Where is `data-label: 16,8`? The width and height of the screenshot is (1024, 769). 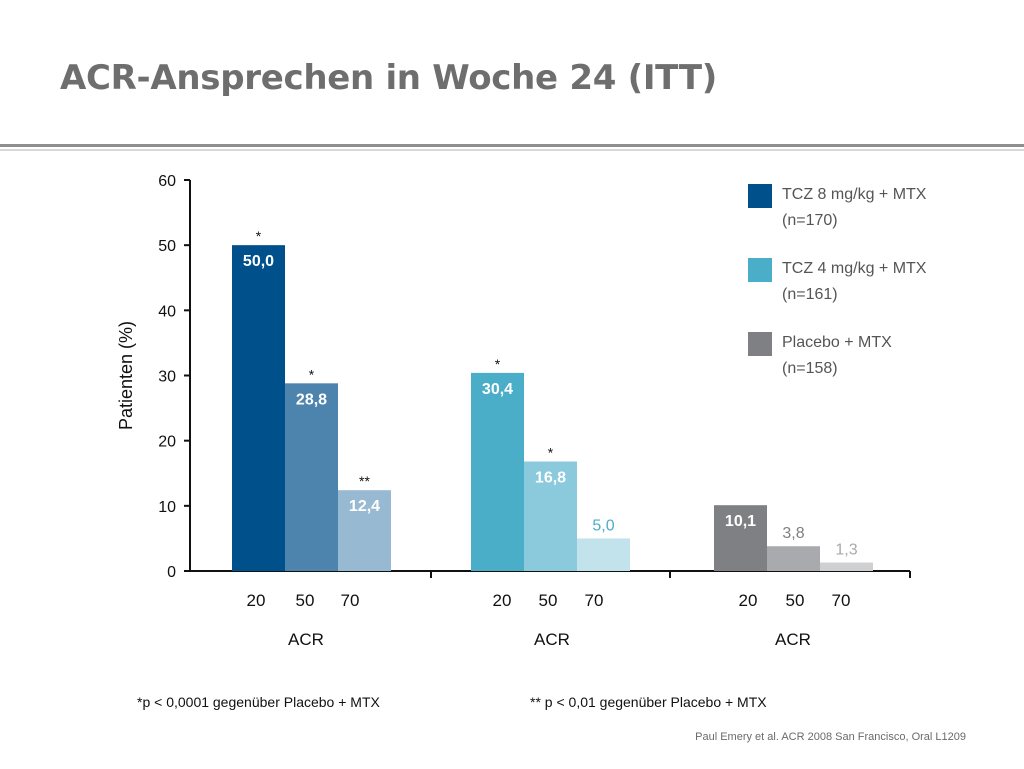
data-label: 16,8 is located at coordinates (550, 478).